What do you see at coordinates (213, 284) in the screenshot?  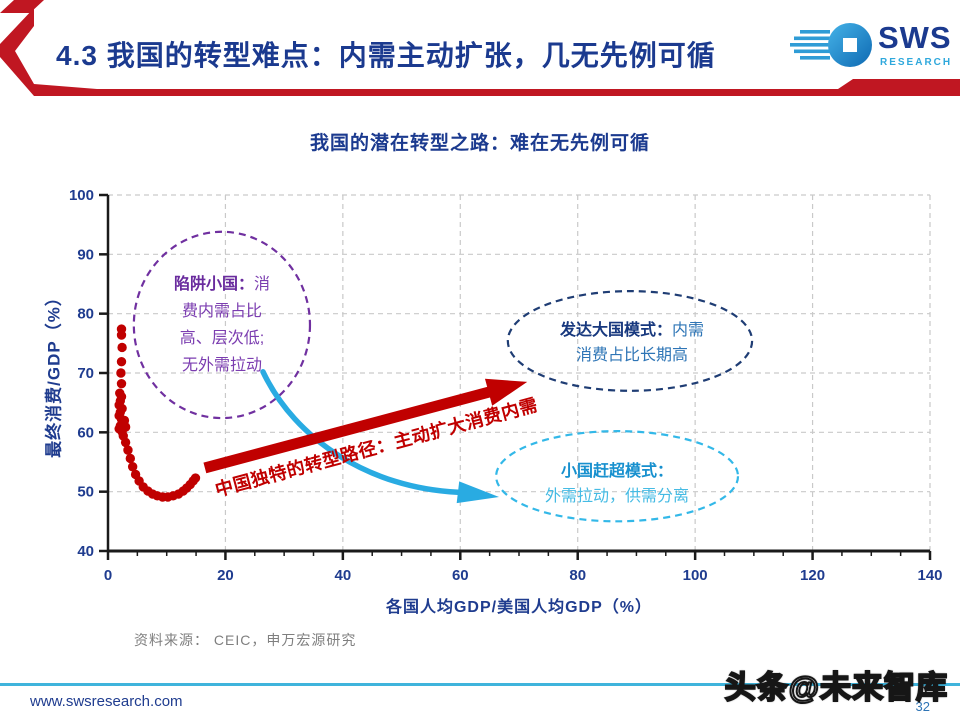 I see `annotation-lead: 陷阱小国：` at bounding box center [213, 284].